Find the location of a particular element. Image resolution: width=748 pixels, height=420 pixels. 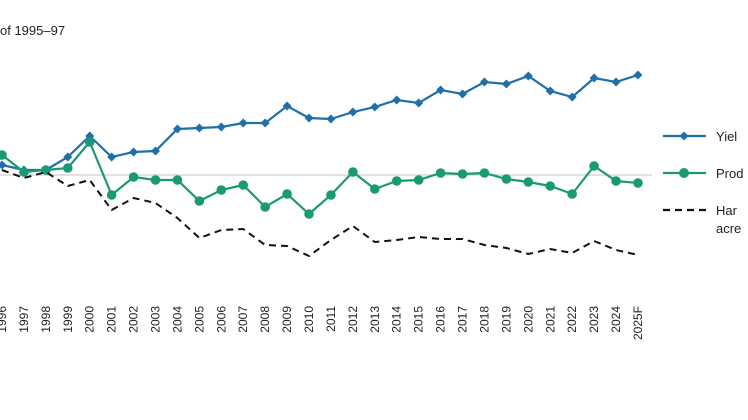

x-tick-label: 2025F is located at coordinates (638, 323).